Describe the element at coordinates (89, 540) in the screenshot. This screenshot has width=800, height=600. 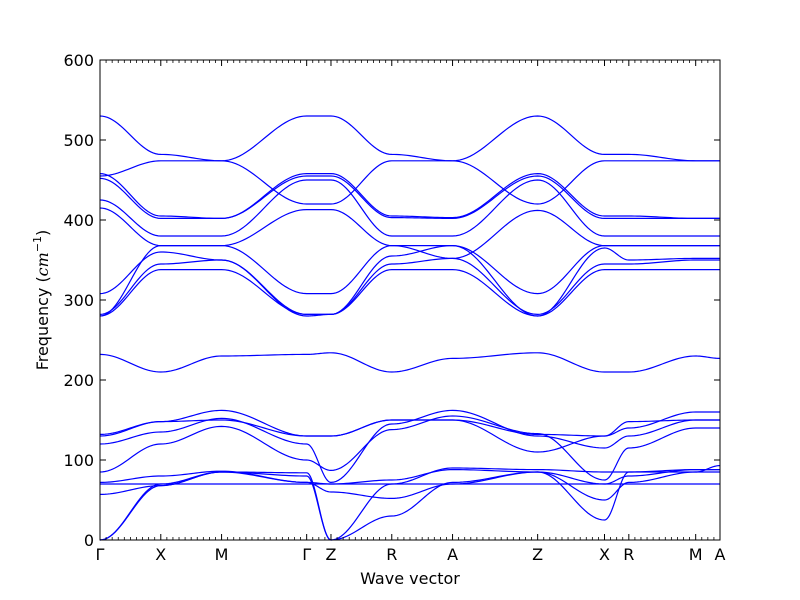
I see `y-tick-label: 0` at that location.